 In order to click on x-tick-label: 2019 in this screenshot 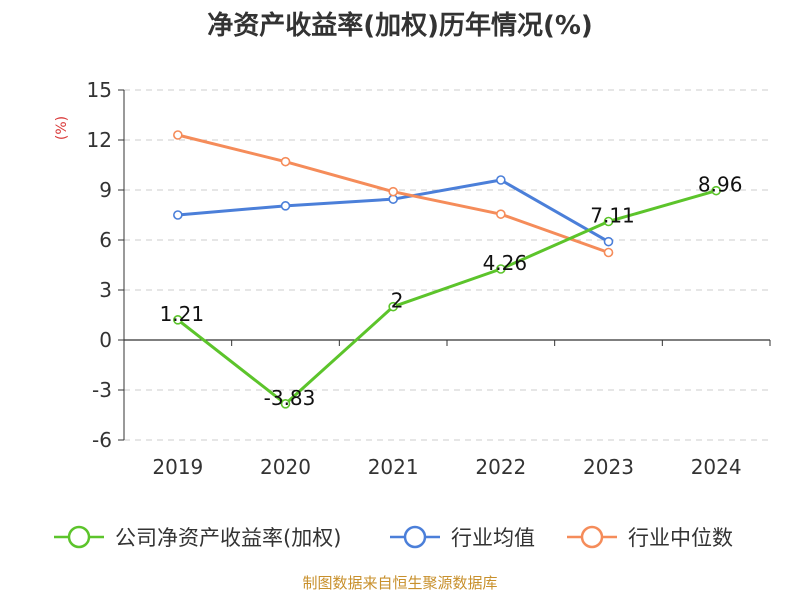, I will do `click(177, 467)`.